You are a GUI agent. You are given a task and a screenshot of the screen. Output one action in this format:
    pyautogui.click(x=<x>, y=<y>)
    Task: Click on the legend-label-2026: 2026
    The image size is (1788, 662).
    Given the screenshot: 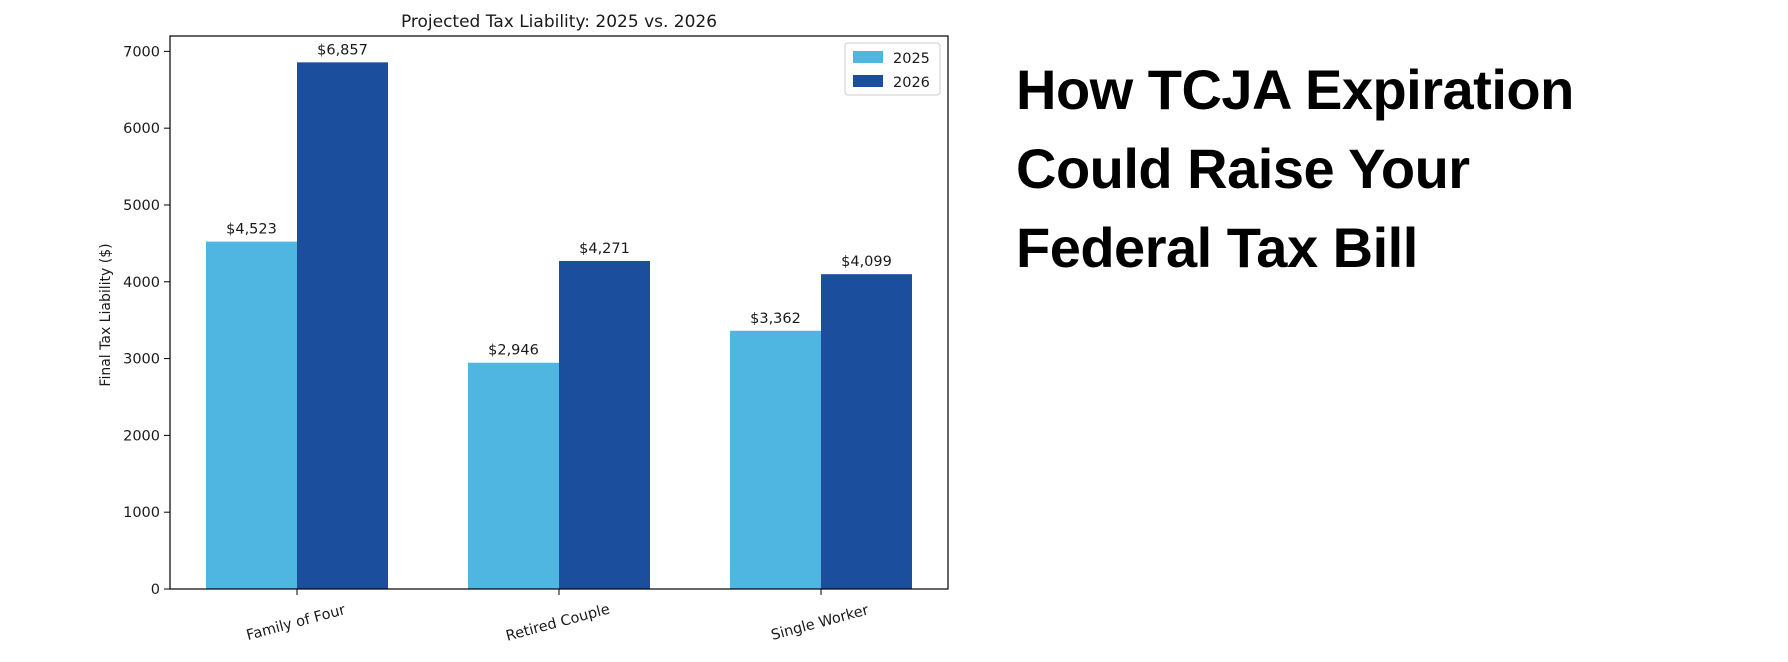 What is the action you would take?
    pyautogui.click(x=911, y=83)
    